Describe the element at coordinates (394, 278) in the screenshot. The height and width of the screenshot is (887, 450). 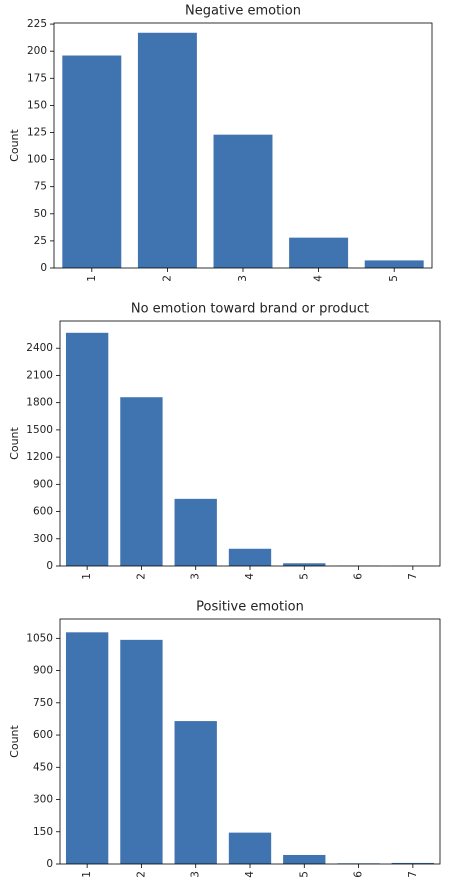
I see `chart-1-xtick-label-5: 5` at that location.